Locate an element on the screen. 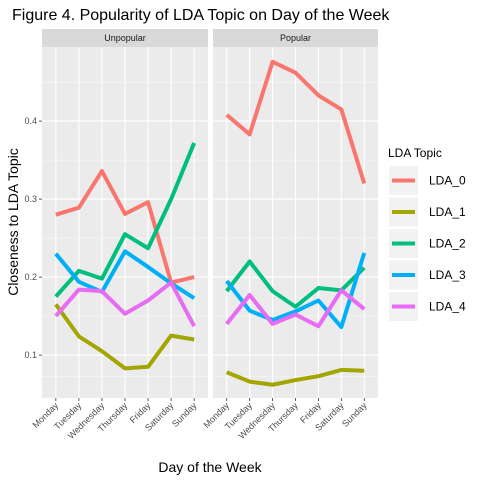 The width and height of the screenshot is (480, 480). x-axis-title: Day of the Week is located at coordinates (210, 467).